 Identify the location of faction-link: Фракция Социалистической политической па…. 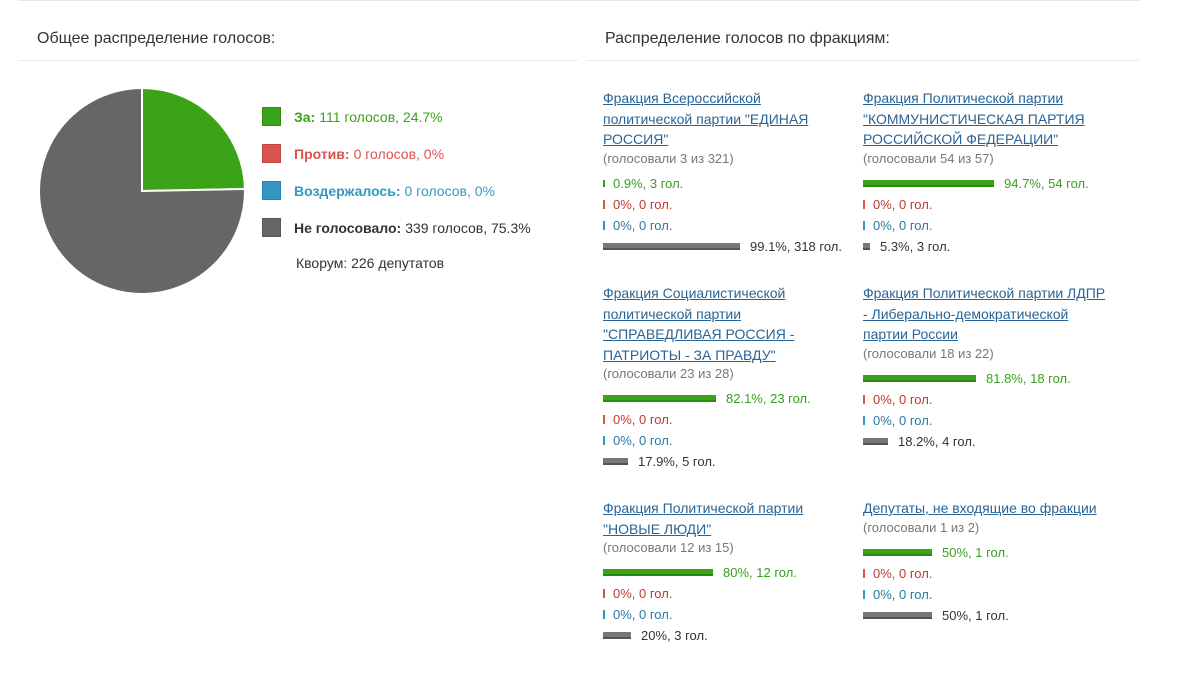
(699, 324).